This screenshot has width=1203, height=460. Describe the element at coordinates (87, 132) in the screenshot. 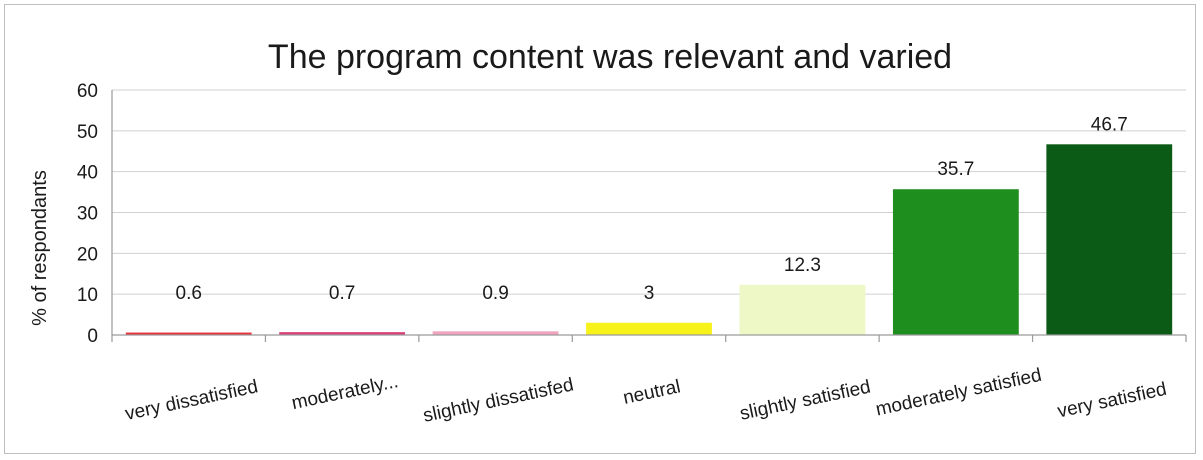

I see `y-tick-label: 50` at that location.